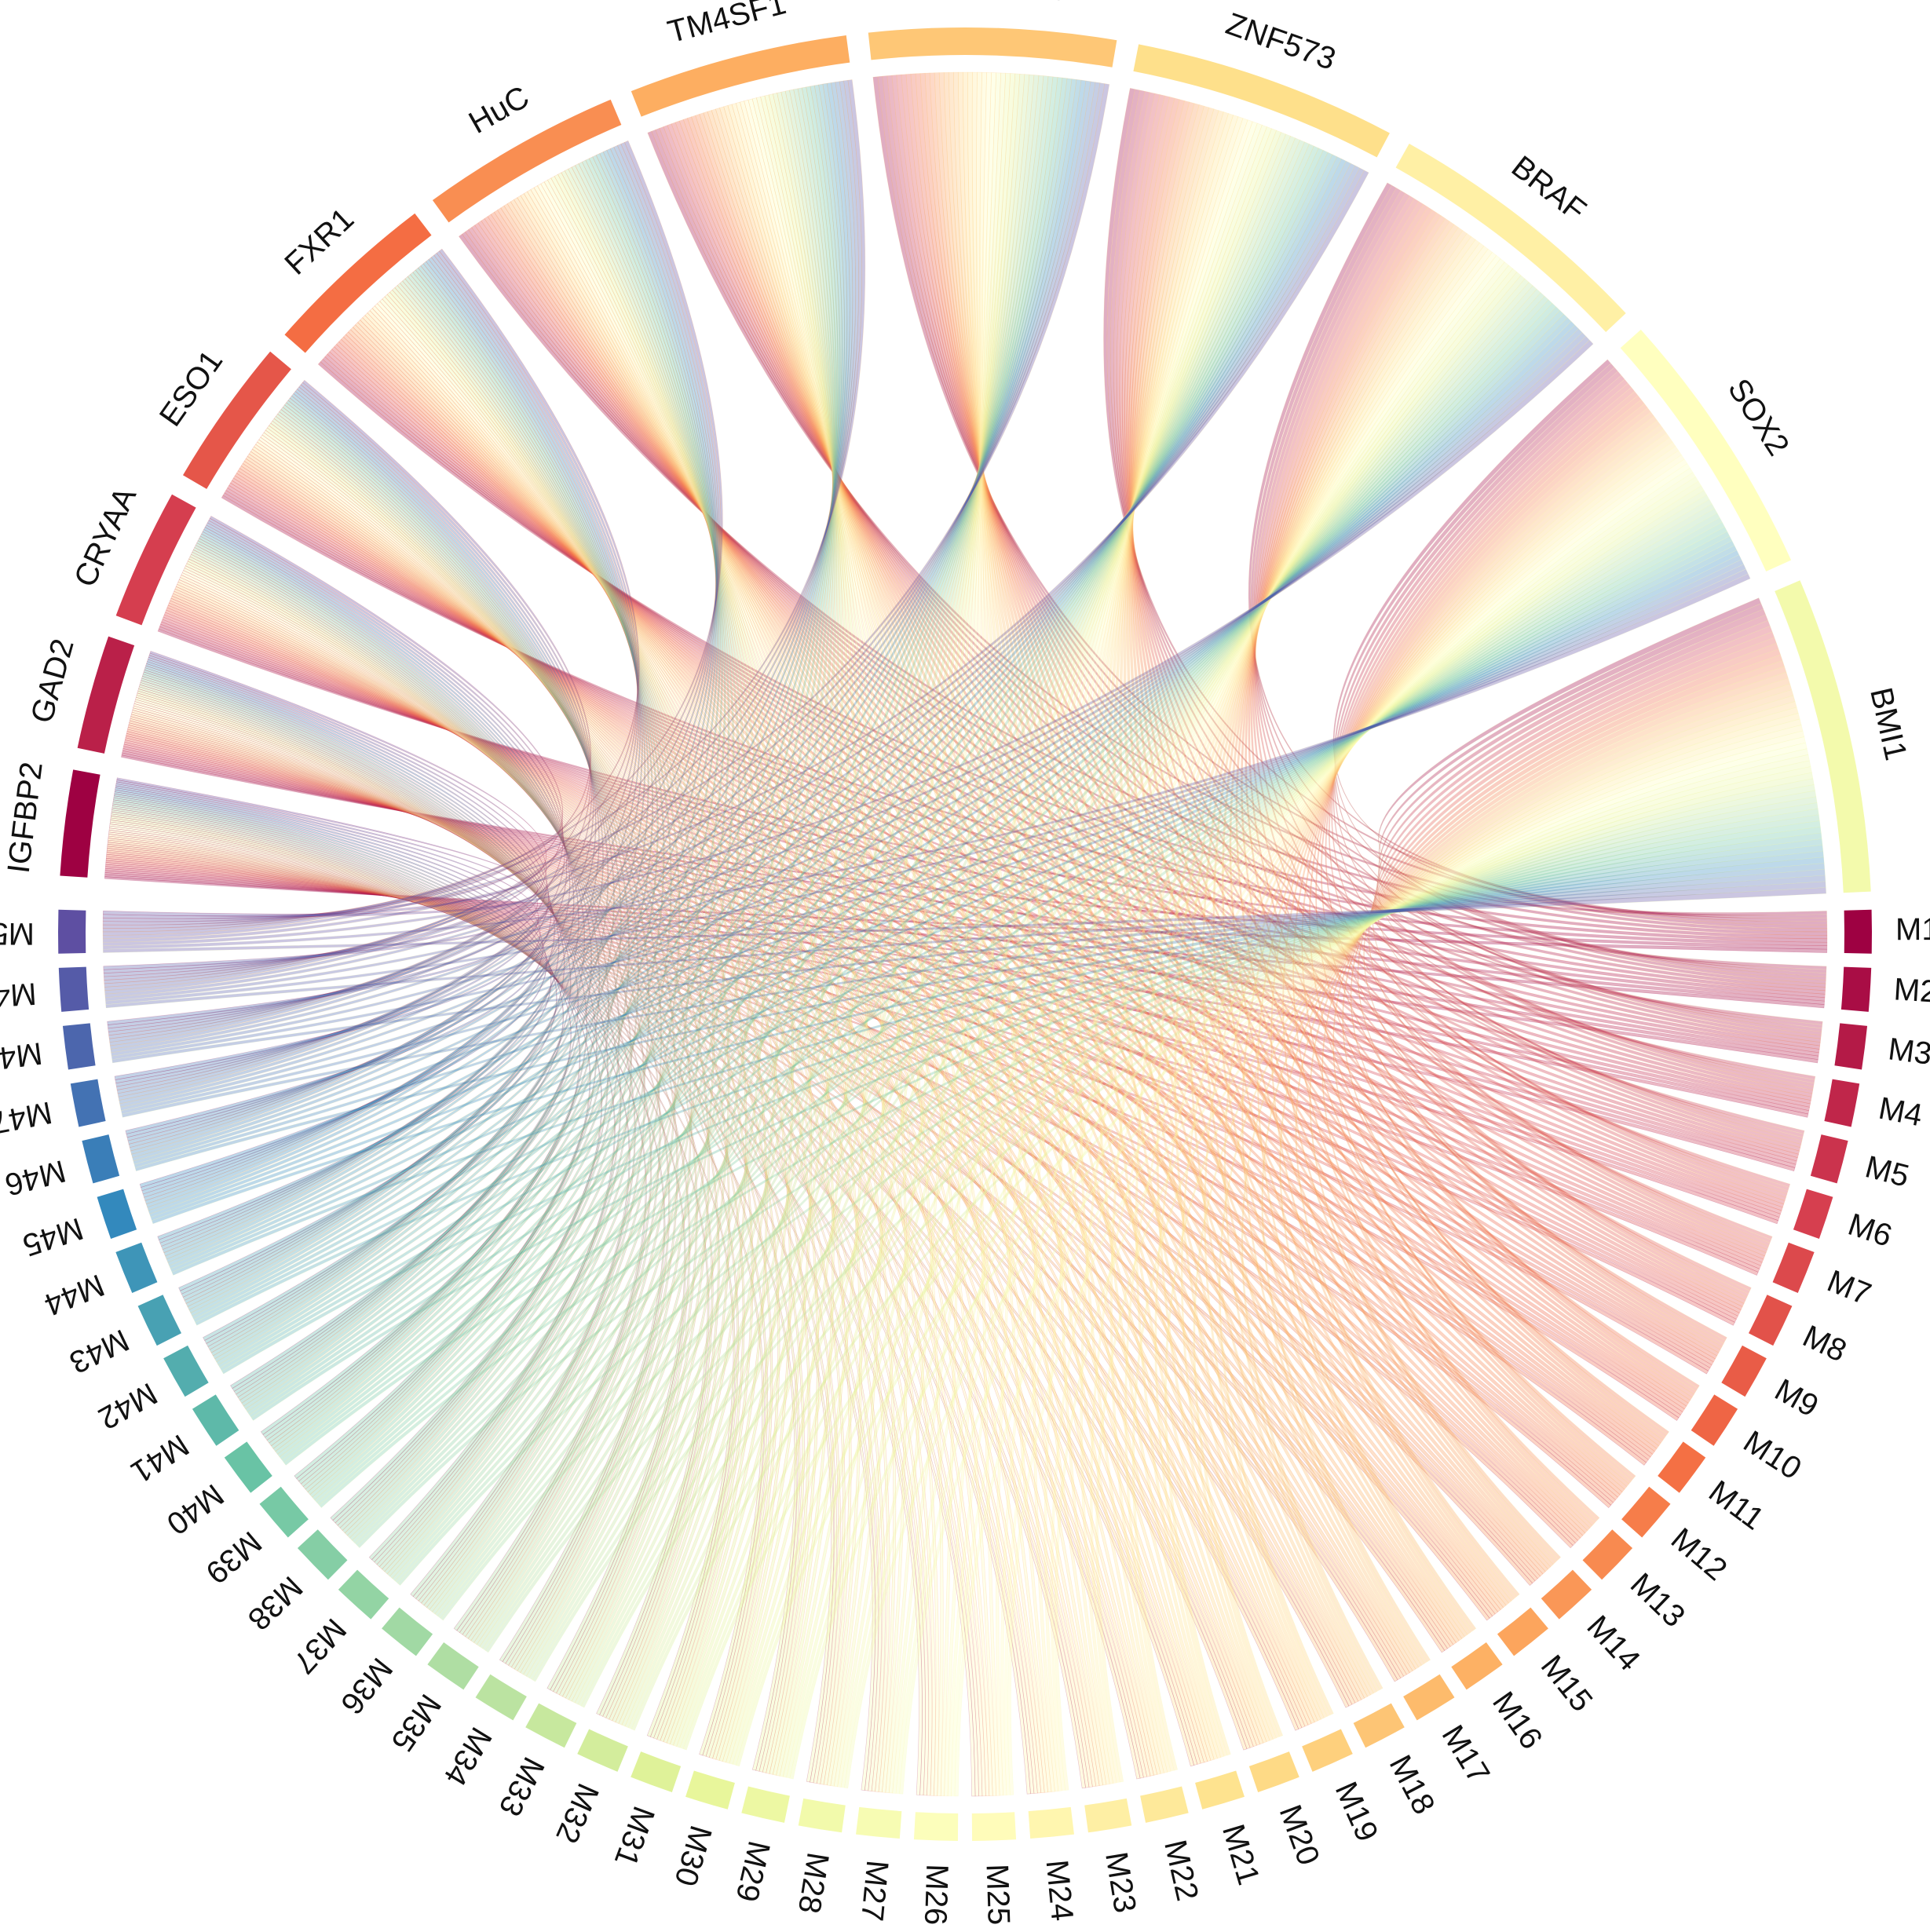 Image resolution: width=1930 pixels, height=1932 pixels. I want to click on link-m20-braf, so click(1316, 988).